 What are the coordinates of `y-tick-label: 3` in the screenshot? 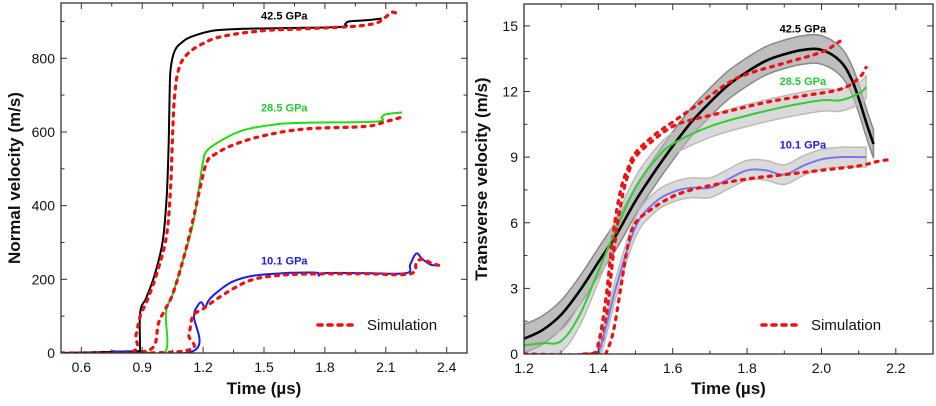 It's located at (514, 288).